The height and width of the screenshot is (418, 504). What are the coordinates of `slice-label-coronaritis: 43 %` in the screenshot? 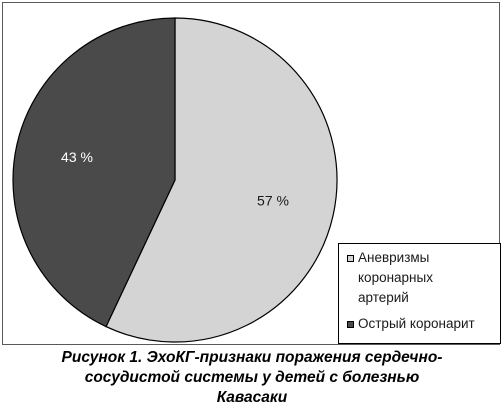 It's located at (77, 157).